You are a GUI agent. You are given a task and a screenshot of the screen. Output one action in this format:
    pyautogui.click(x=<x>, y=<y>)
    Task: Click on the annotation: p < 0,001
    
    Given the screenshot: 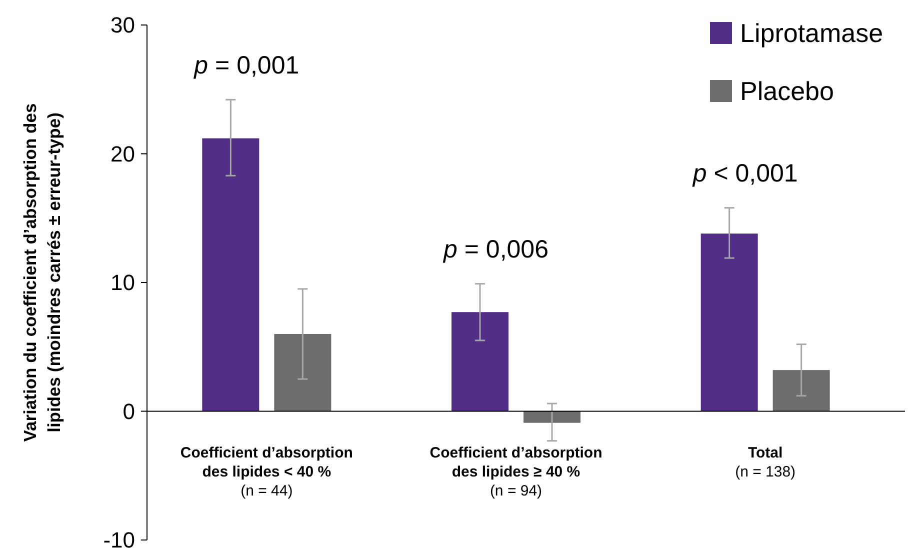 What is the action you would take?
    pyautogui.click(x=745, y=174)
    